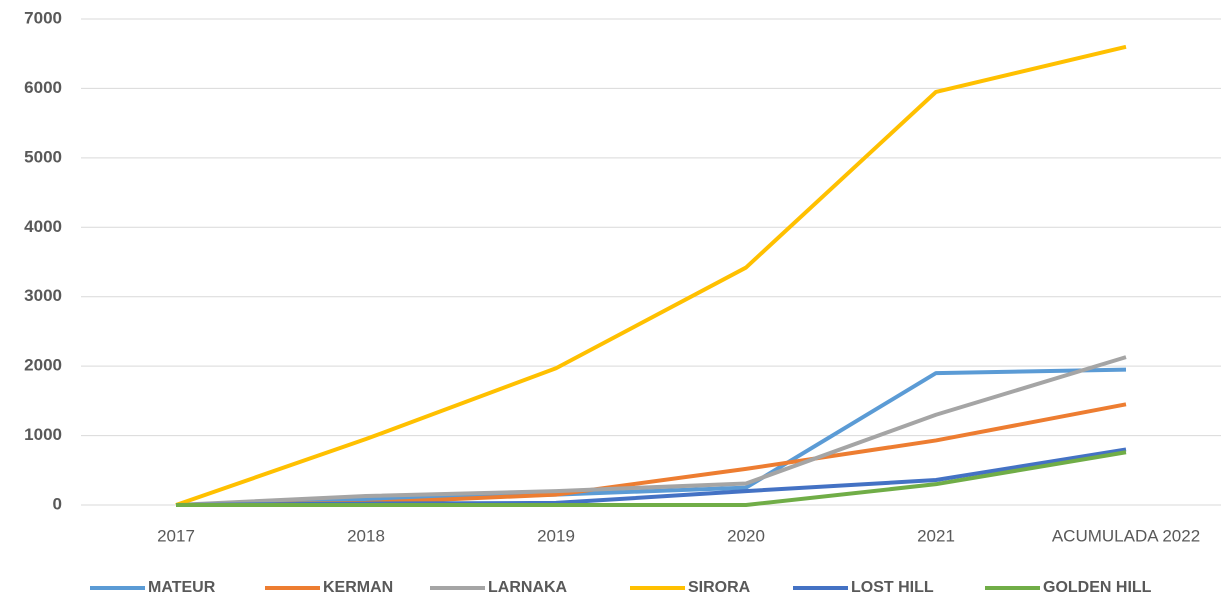  Describe the element at coordinates (182, 587) in the screenshot. I see `legend-label: MATEUR` at that location.